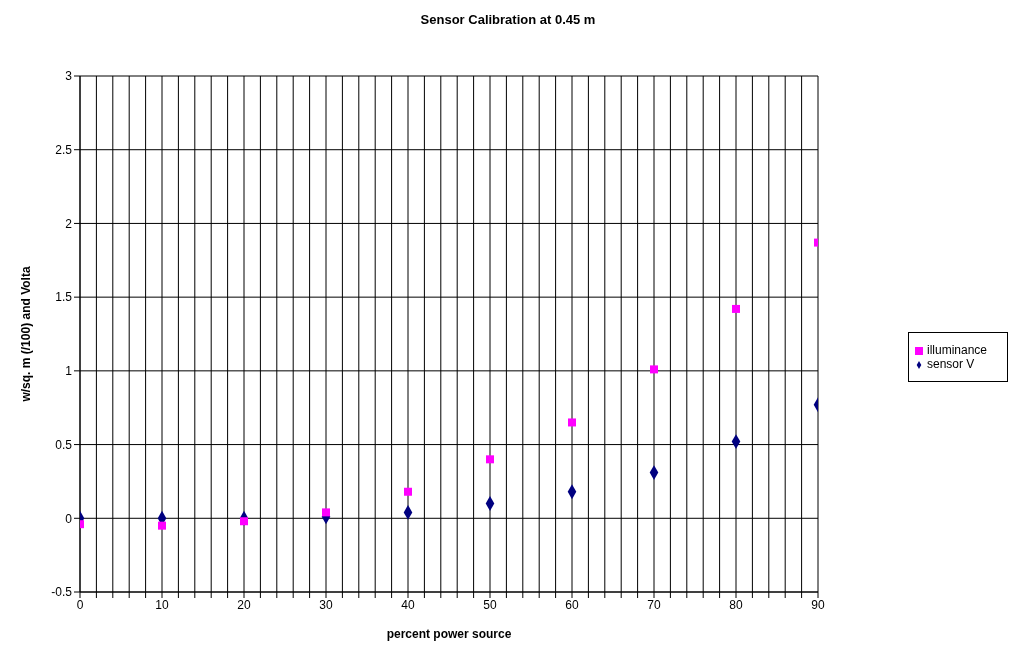 The width and height of the screenshot is (1011, 667). I want to click on legend-label: sensor V, so click(951, 364).